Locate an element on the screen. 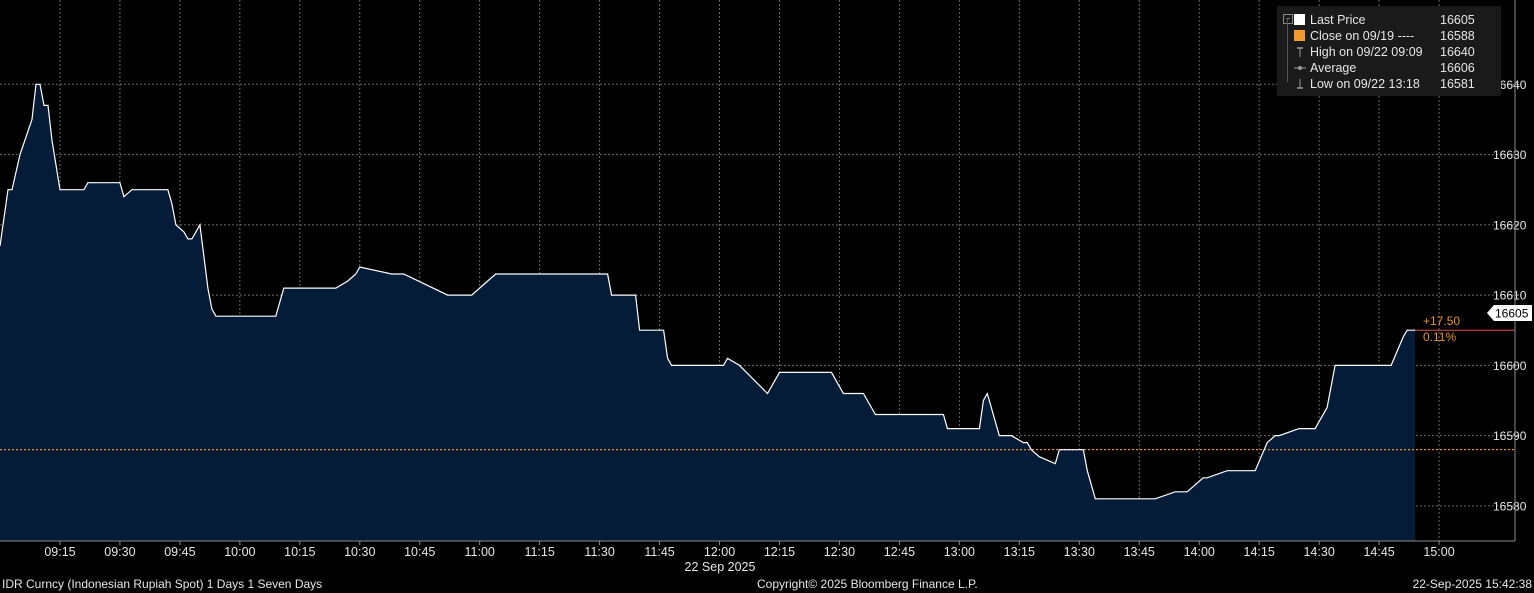  legend-value: 16605 is located at coordinates (1457, 20).